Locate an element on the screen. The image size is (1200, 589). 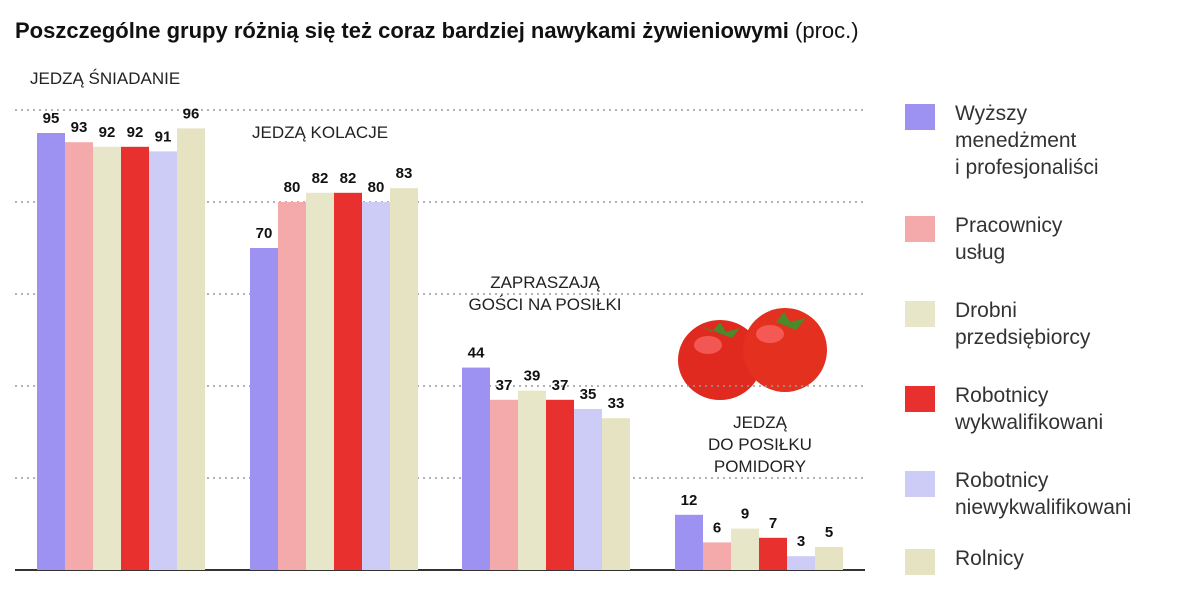
category-label: ZAPRASZAJĄ GOŚCI NA POSIŁKI is located at coordinates (545, 293).